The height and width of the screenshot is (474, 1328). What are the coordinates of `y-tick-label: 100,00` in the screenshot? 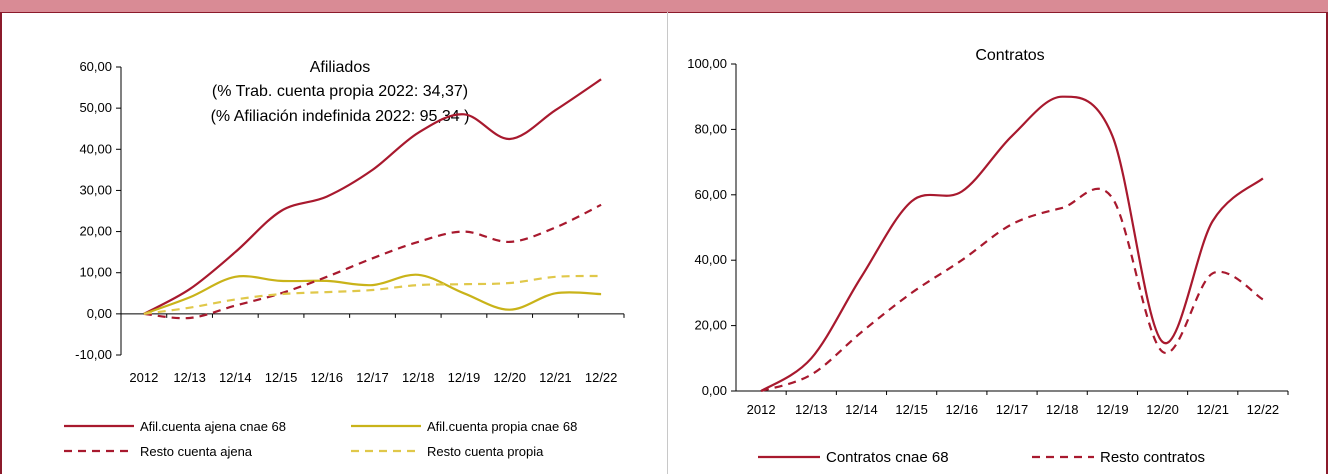 It's located at (707, 63).